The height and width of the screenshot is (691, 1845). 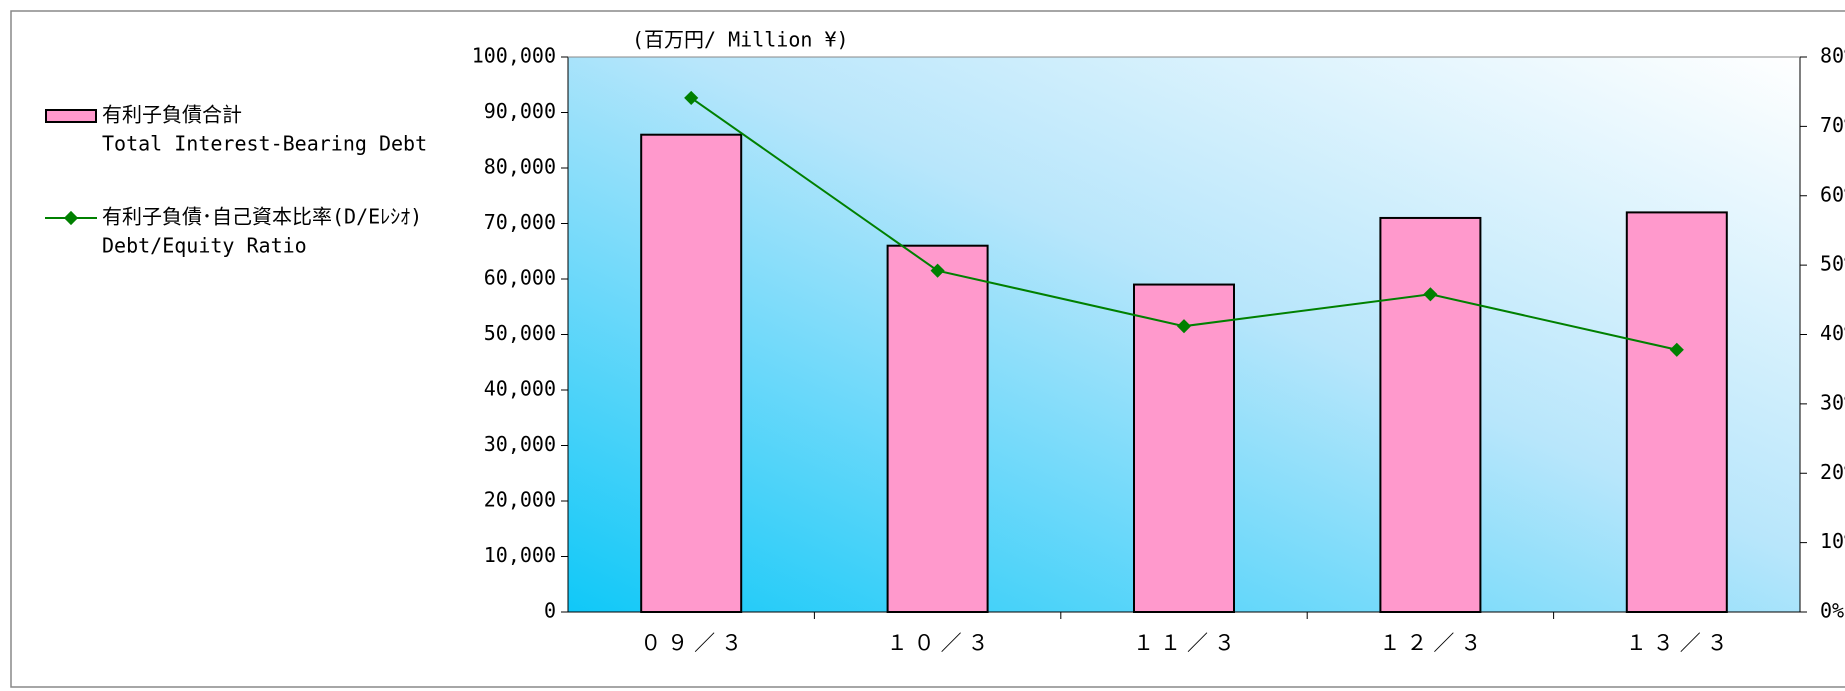 What do you see at coordinates (520, 167) in the screenshot?
I see `y-tick-label: 80,000` at bounding box center [520, 167].